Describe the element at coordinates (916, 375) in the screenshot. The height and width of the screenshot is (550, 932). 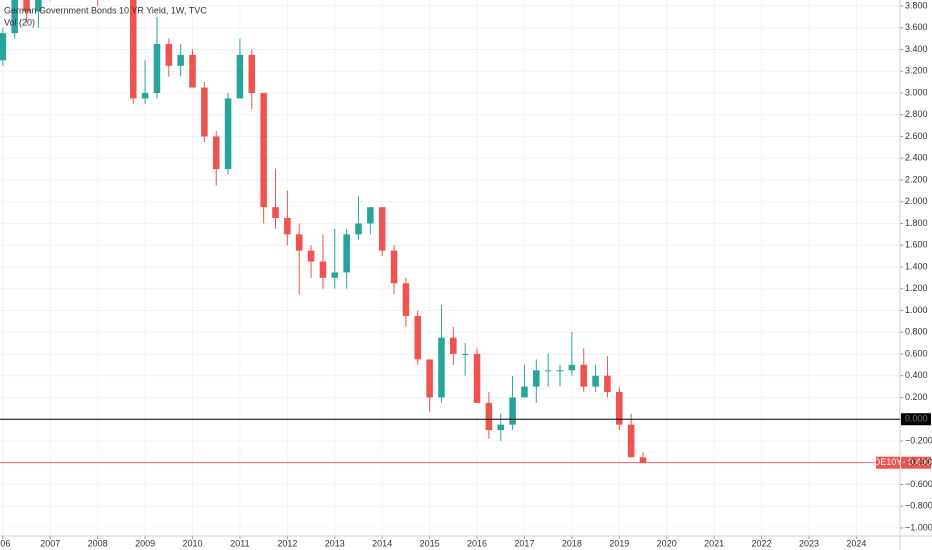
I see `y-tick-label: 0.400` at that location.